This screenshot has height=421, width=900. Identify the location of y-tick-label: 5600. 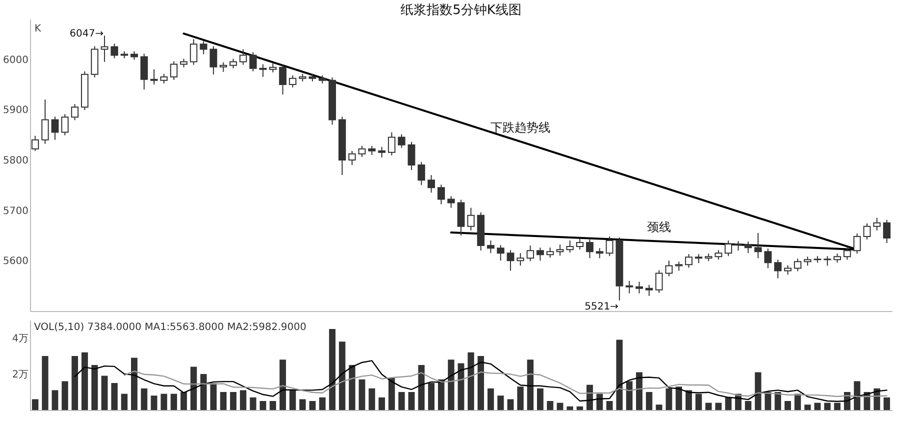
(15, 262).